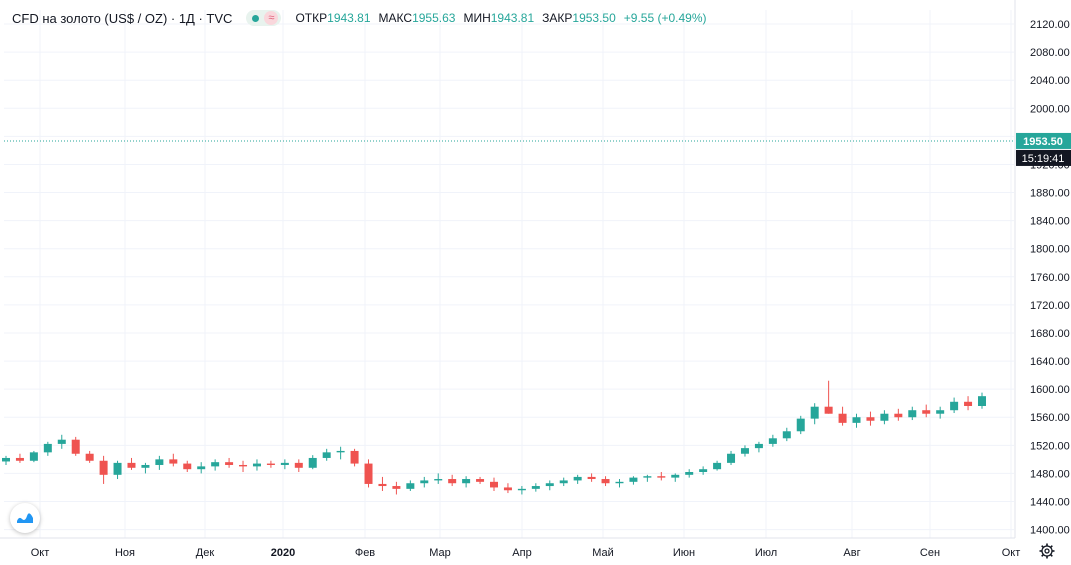  I want to click on wave-icon: ≈, so click(271, 18).